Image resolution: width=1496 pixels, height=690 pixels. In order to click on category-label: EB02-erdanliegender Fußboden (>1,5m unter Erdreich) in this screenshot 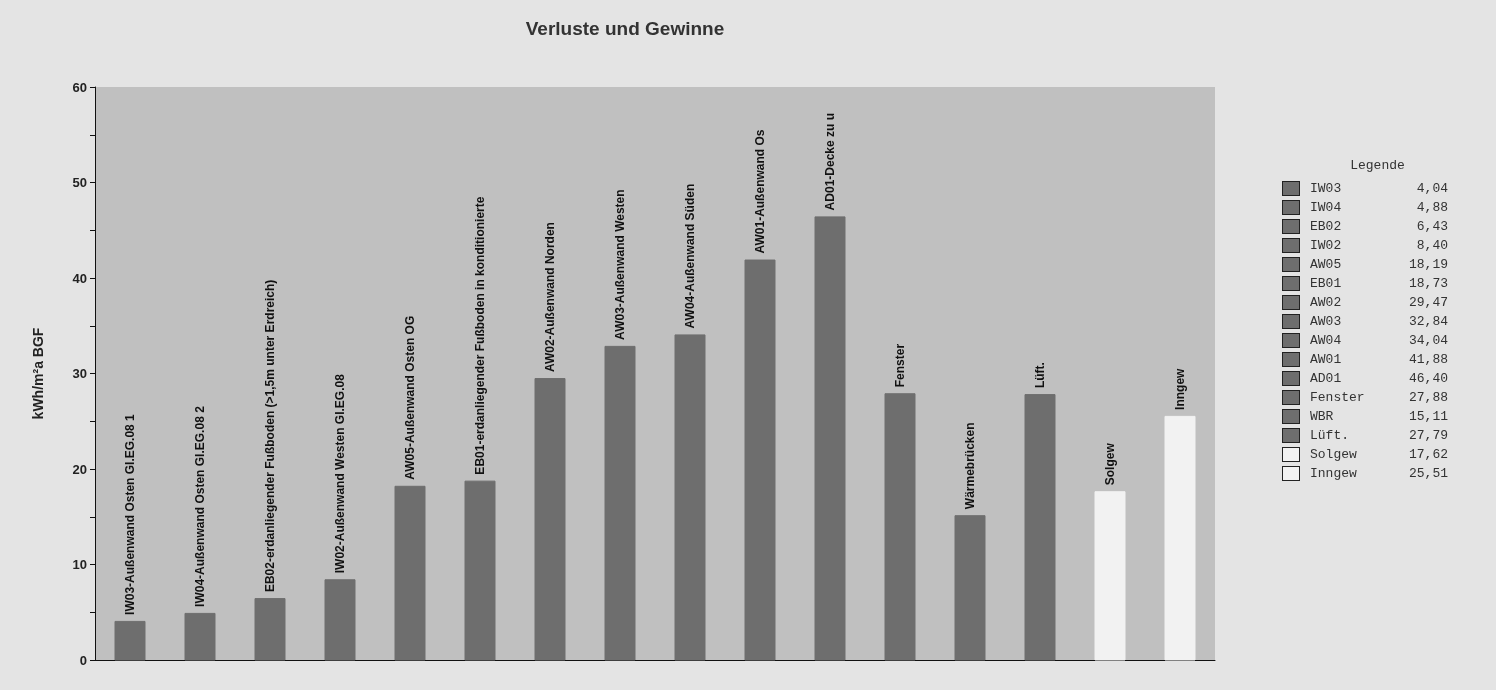, I will do `click(270, 436)`.